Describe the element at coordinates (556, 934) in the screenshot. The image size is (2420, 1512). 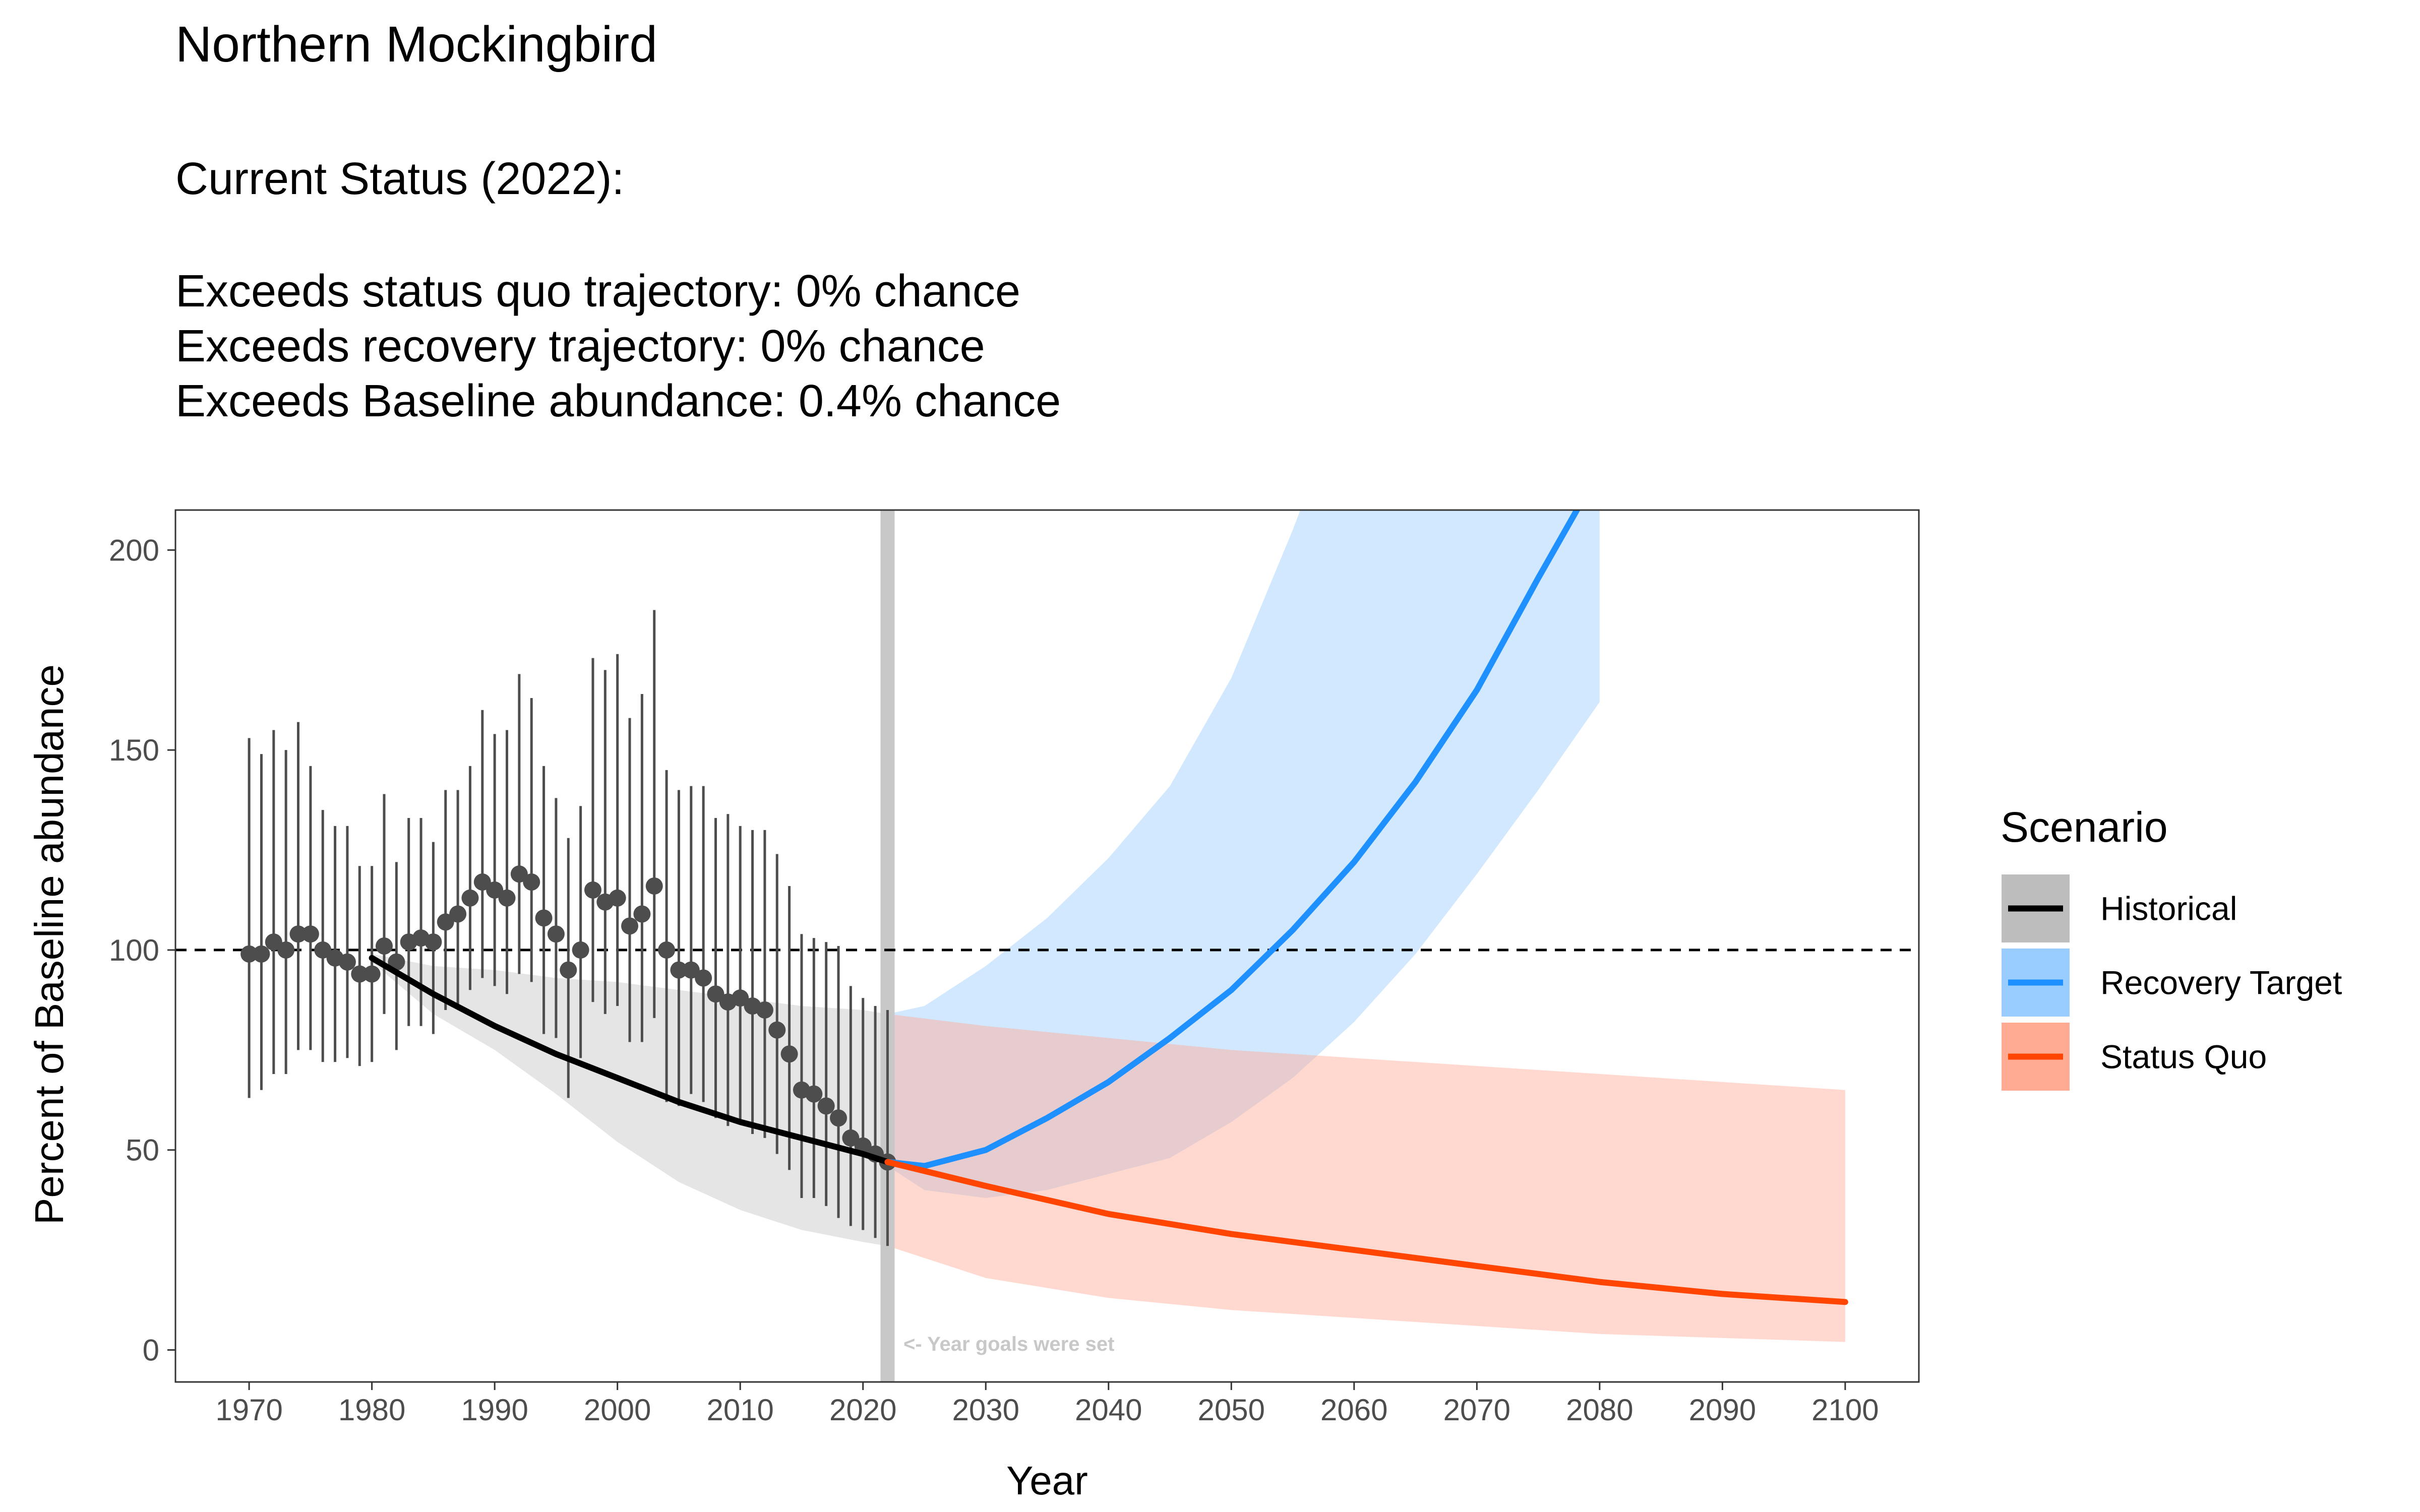
I see `index-point-1995` at that location.